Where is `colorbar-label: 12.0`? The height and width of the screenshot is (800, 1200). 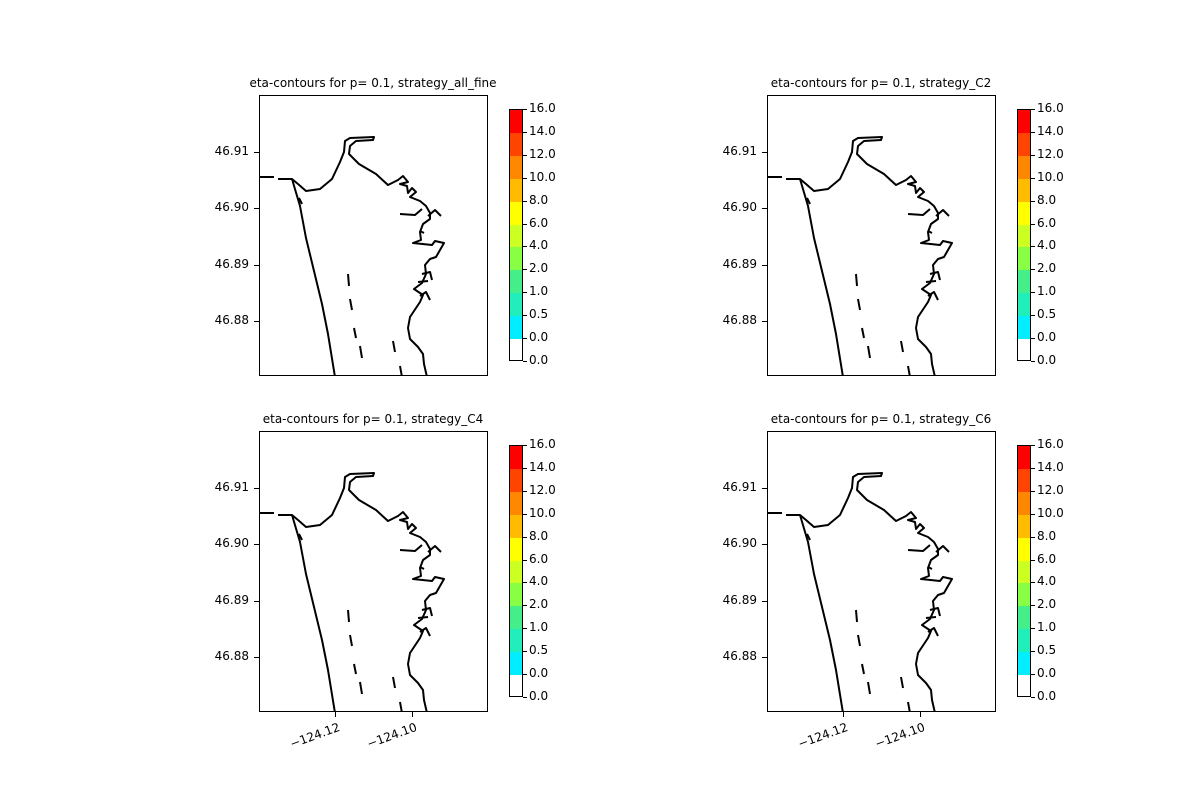
colorbar-label: 12.0 is located at coordinates (542, 153).